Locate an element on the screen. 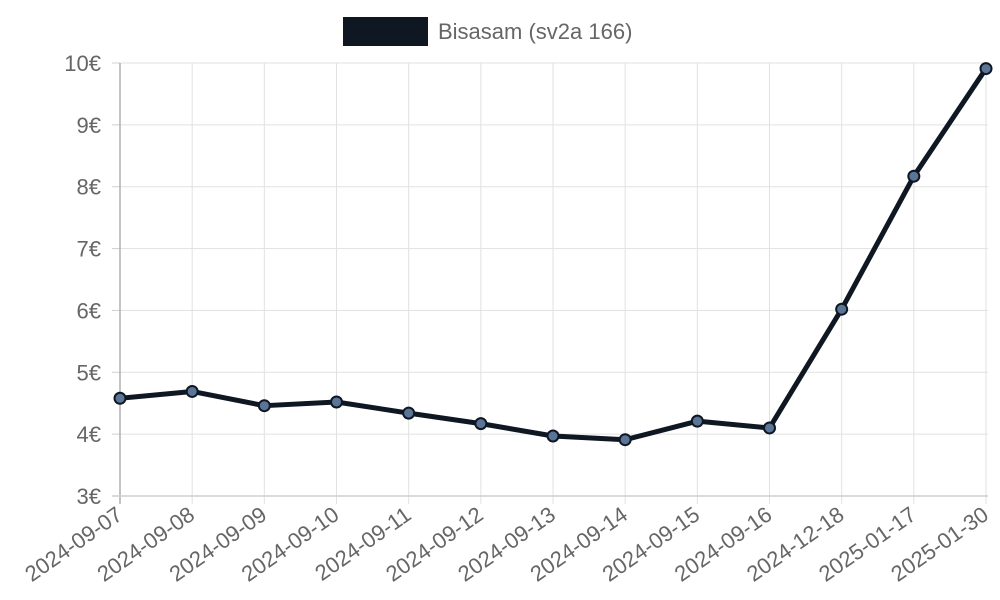 Image resolution: width=1000 pixels, height=600 pixels. y-tick-label: 3€ is located at coordinates (89, 496).